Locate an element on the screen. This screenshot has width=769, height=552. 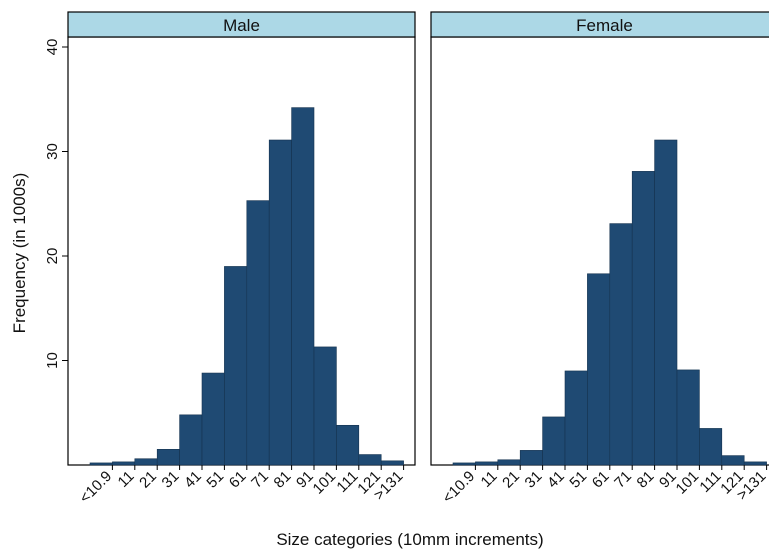
panel-female-title: Female is located at coordinates (604, 25).